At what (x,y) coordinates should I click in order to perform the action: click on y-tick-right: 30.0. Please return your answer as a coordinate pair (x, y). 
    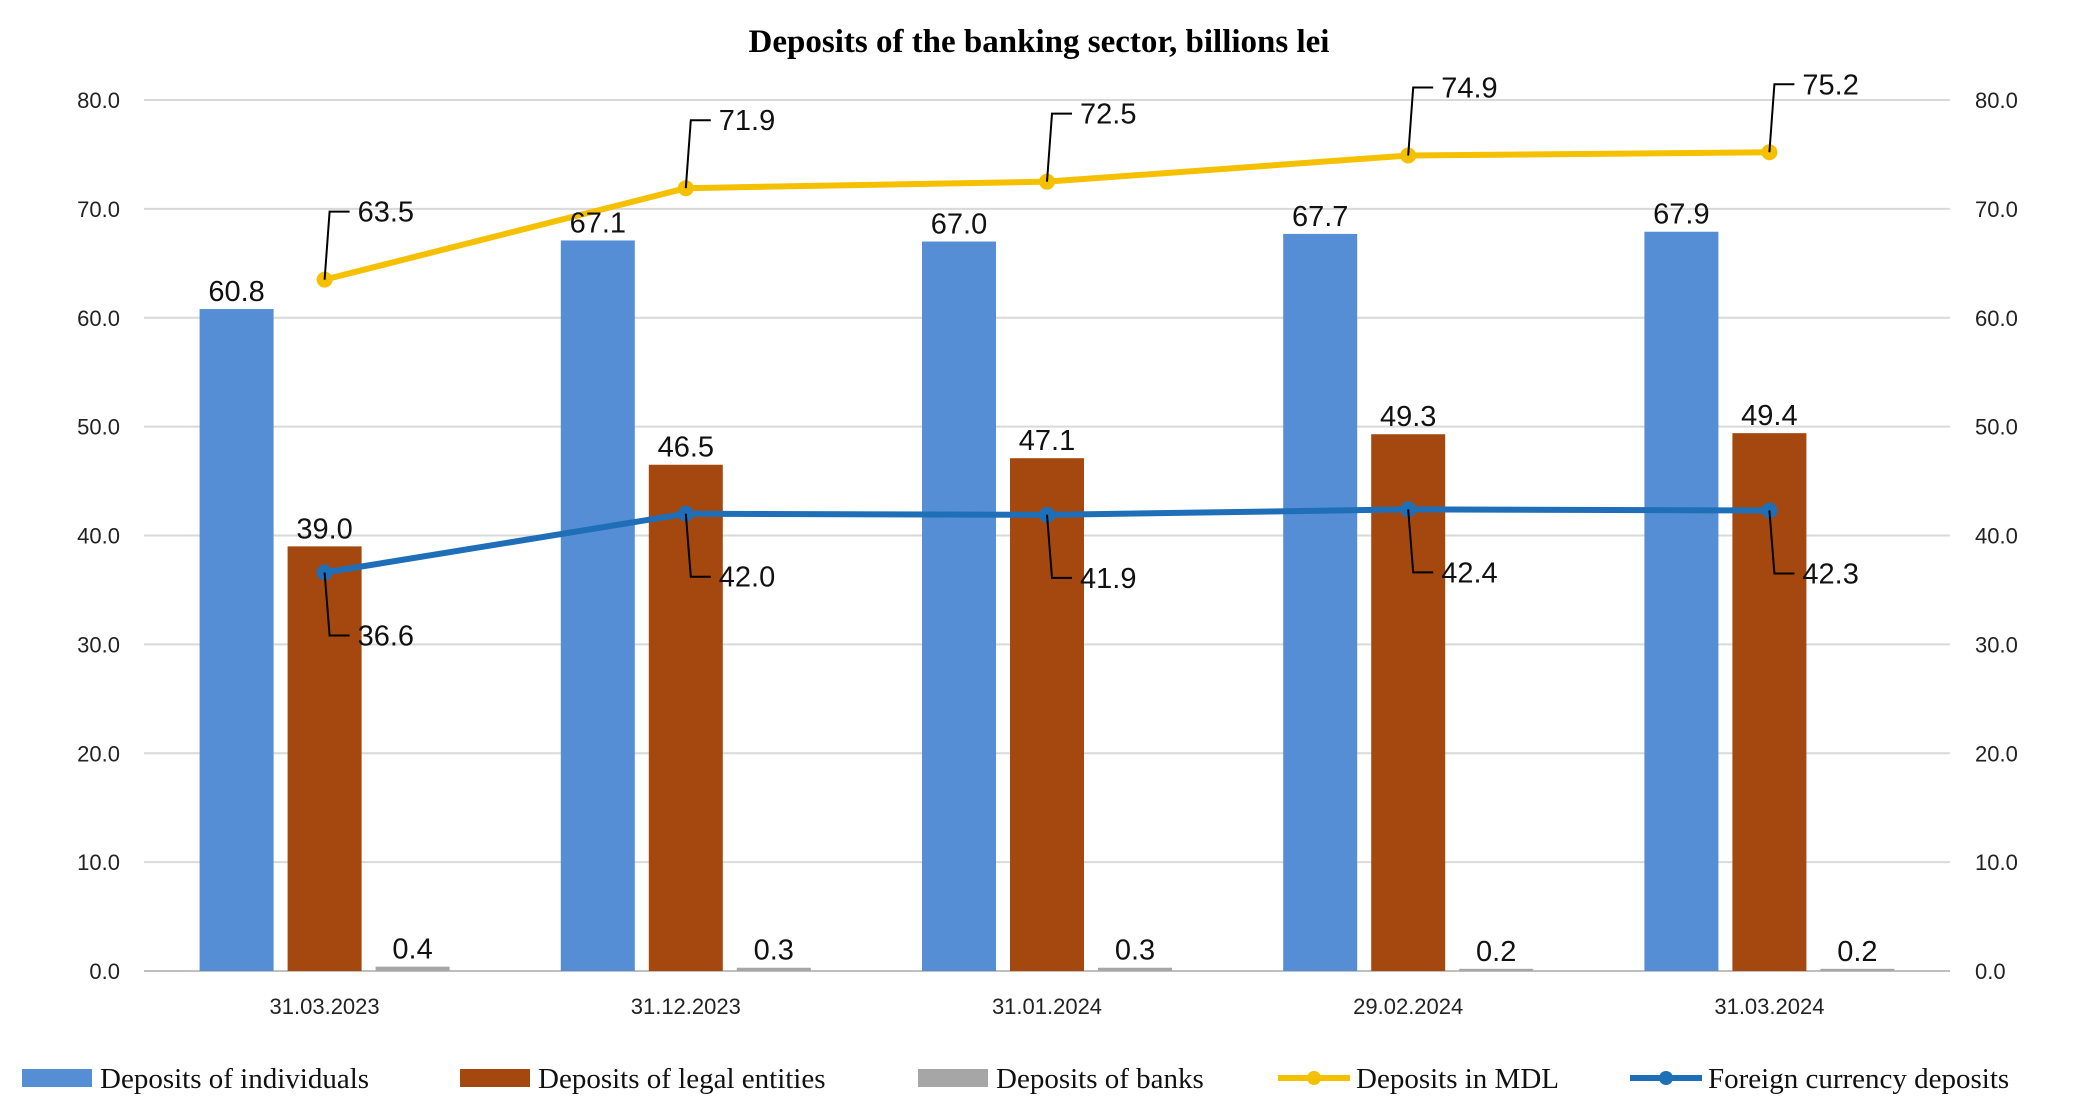
    Looking at the image, I should click on (1996, 644).